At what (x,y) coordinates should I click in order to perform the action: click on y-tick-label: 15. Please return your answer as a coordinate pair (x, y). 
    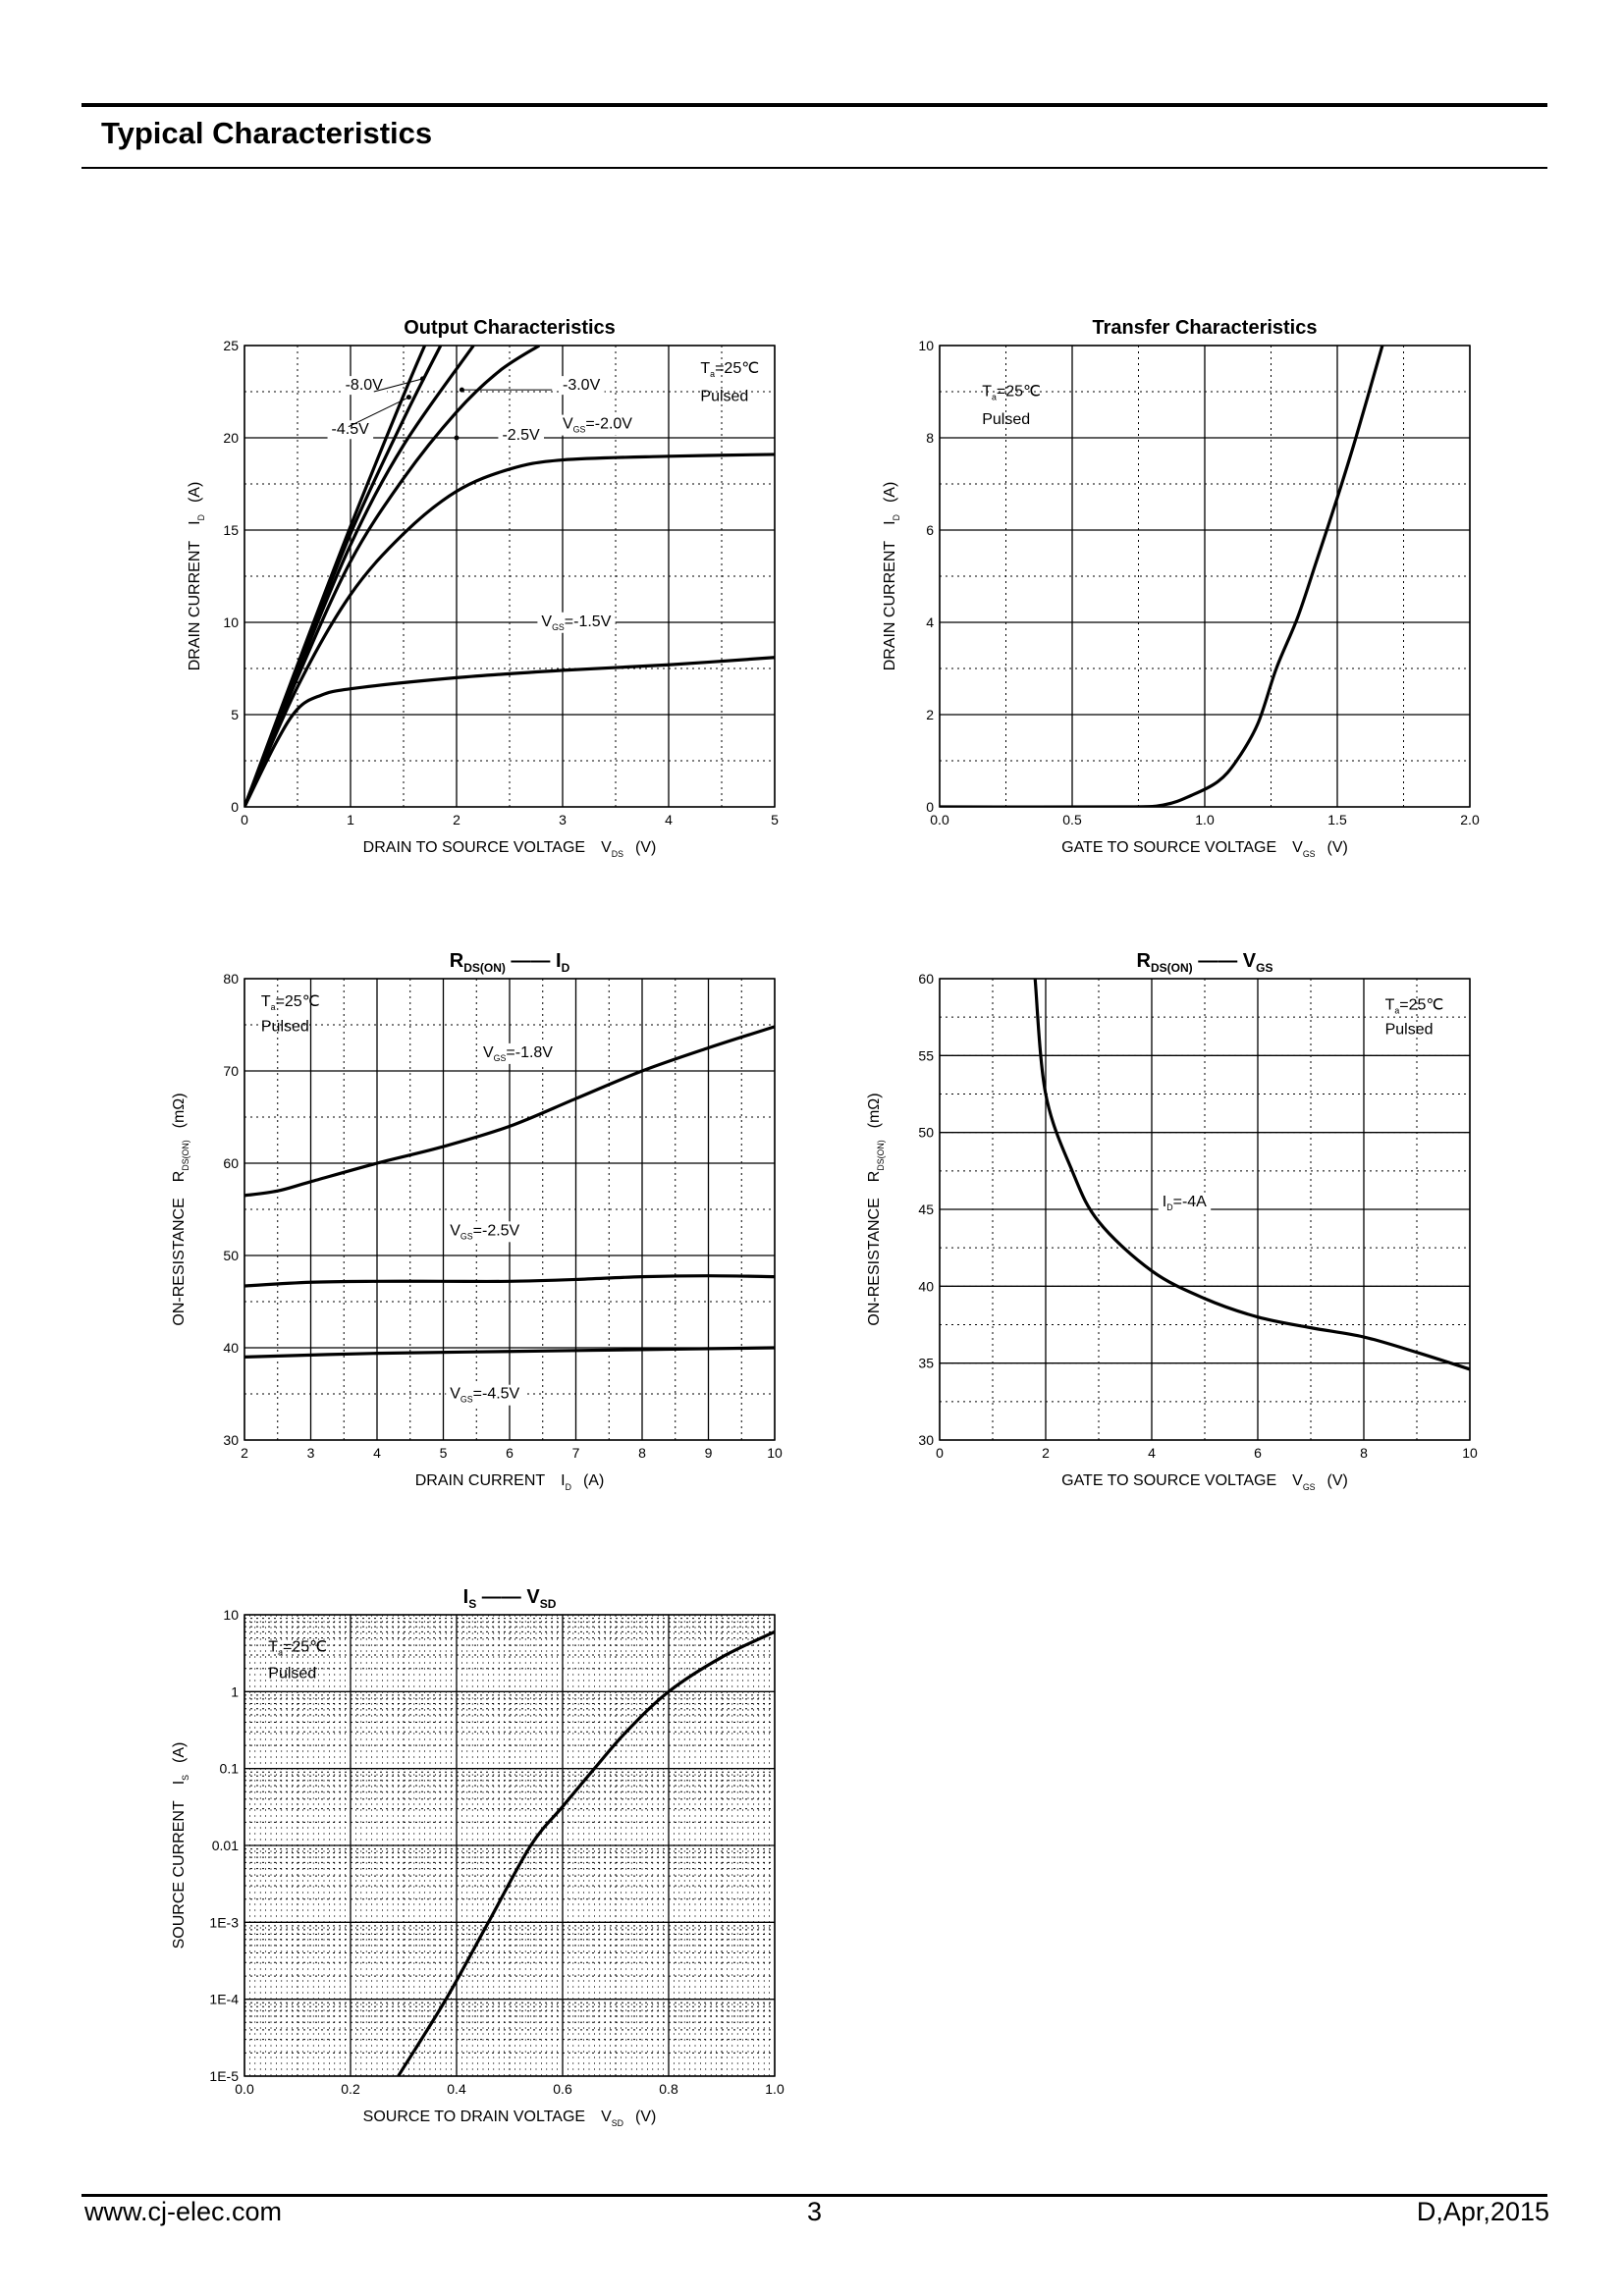
    Looking at the image, I should click on (231, 530).